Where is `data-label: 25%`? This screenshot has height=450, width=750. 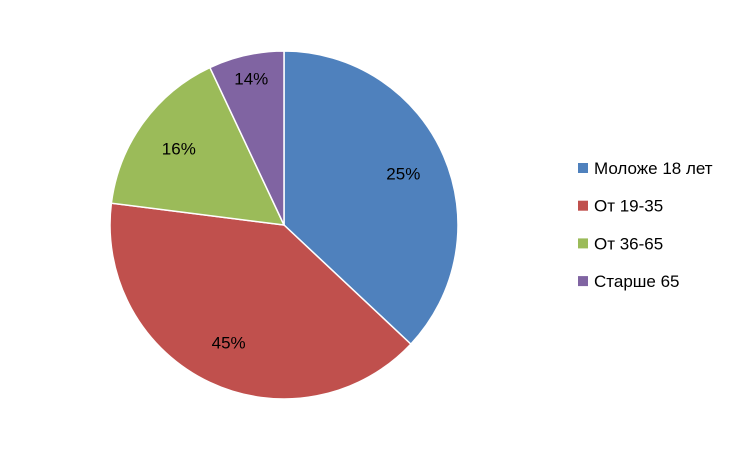 data-label: 25% is located at coordinates (403, 173).